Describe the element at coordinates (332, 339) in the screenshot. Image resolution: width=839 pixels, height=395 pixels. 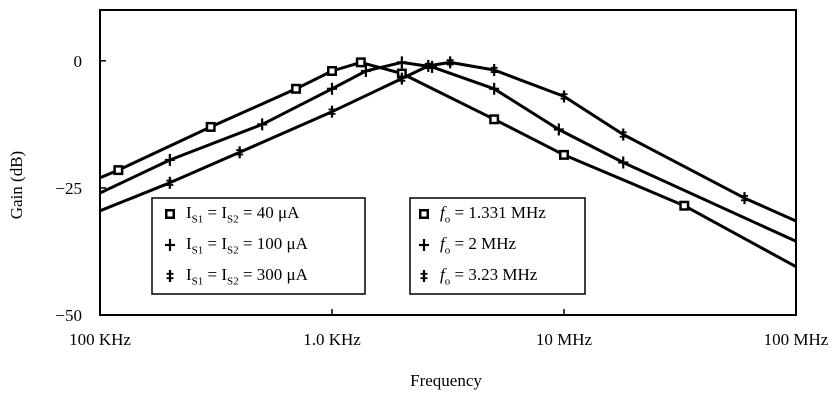
I see `x-tick-label: 1.0 KHz` at that location.